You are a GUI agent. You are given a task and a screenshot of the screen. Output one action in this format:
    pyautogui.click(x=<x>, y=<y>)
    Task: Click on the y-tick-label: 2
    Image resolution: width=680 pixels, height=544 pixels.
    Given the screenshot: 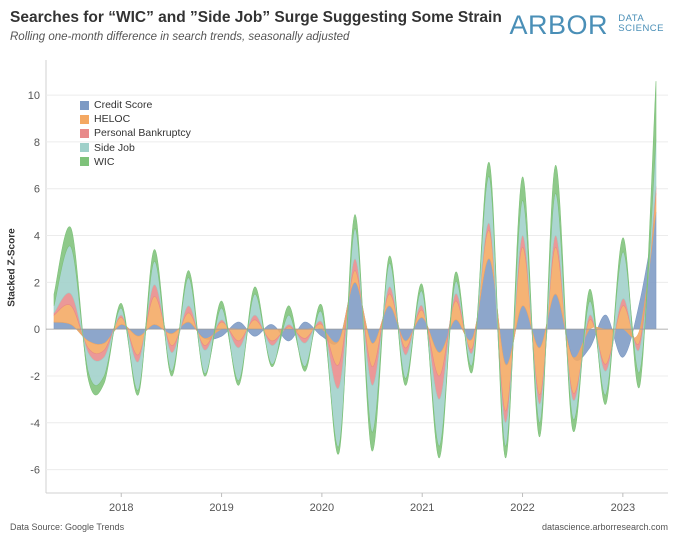 What is the action you would take?
    pyautogui.click(x=37, y=283)
    